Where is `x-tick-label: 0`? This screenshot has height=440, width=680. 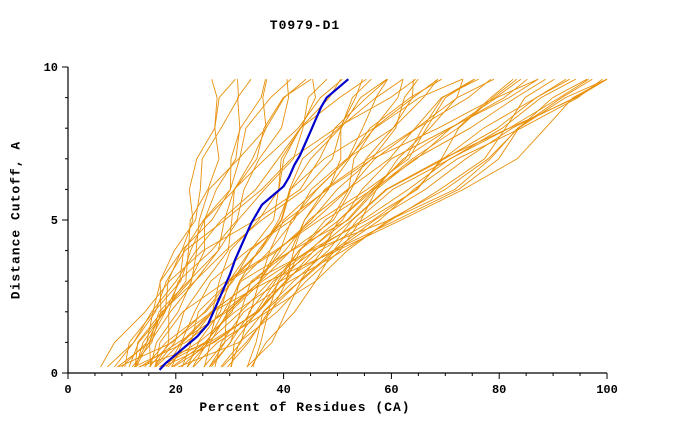
x-tick-label: 0 is located at coordinates (67, 390).